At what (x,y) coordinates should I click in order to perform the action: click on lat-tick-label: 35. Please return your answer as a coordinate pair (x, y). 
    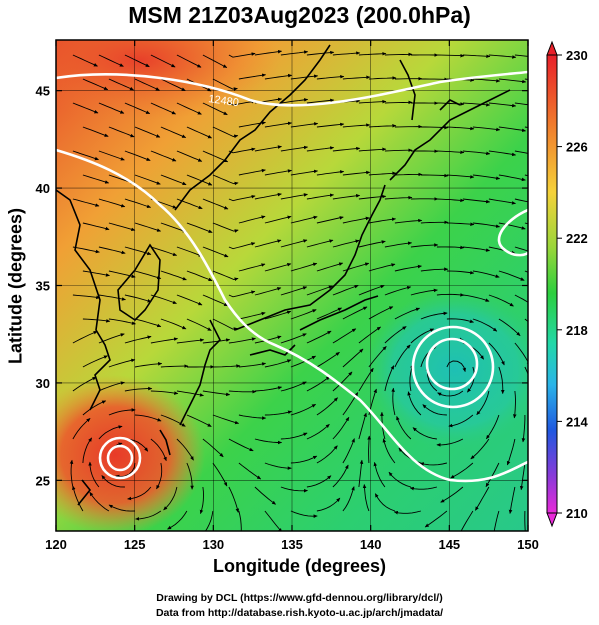
    Looking at the image, I should click on (43, 286).